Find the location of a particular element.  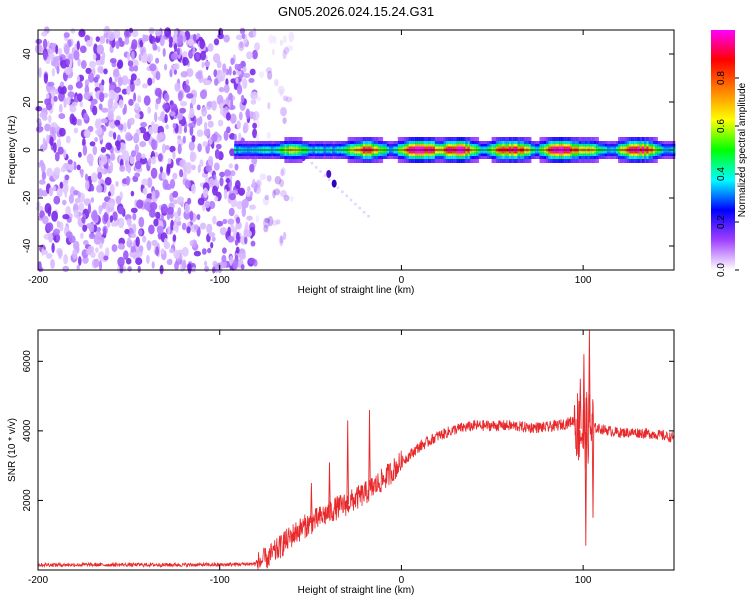

spectrogram-y-label: Frequency (Hz) is located at coordinates (12, 150).